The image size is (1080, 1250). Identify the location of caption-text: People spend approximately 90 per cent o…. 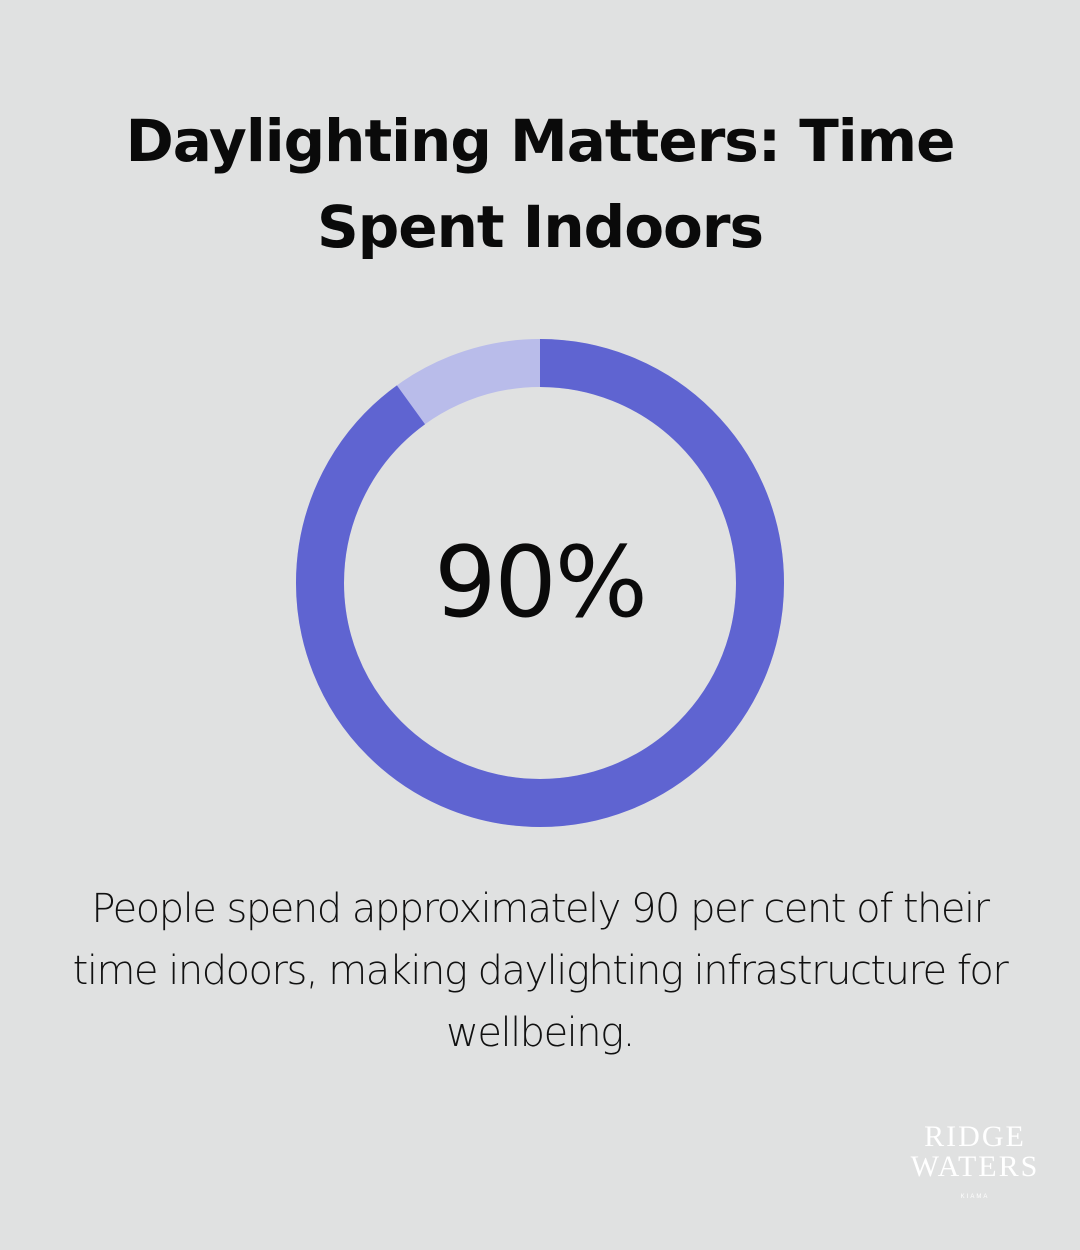
(540, 971).